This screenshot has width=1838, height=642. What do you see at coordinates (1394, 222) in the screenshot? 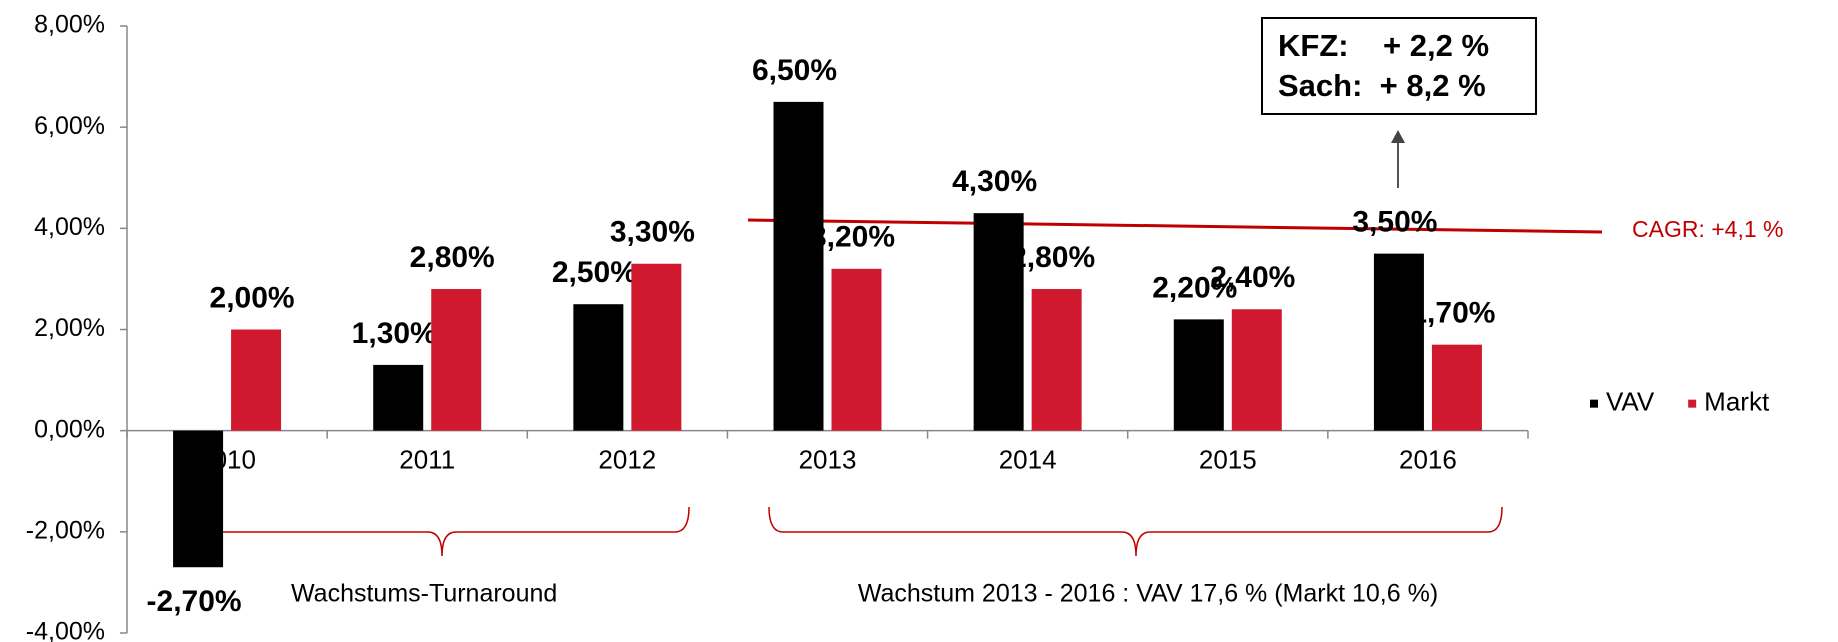
I see `value-label: 3,50%` at bounding box center [1394, 222].